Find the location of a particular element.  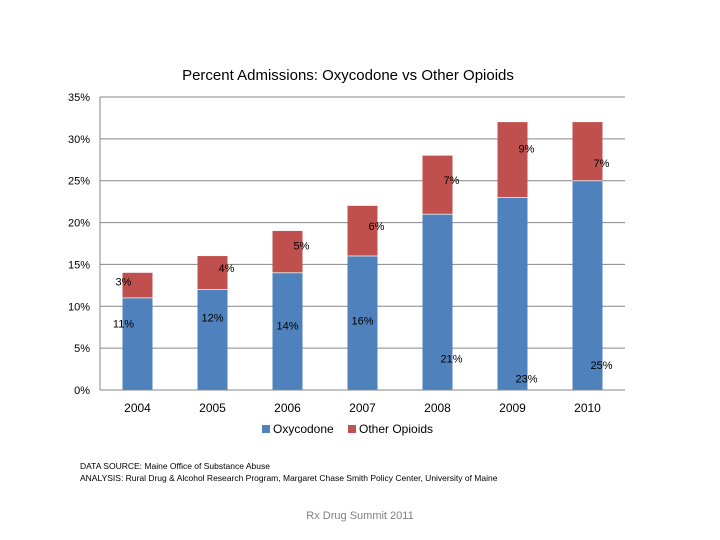

data-label: 25% is located at coordinates (601, 366).